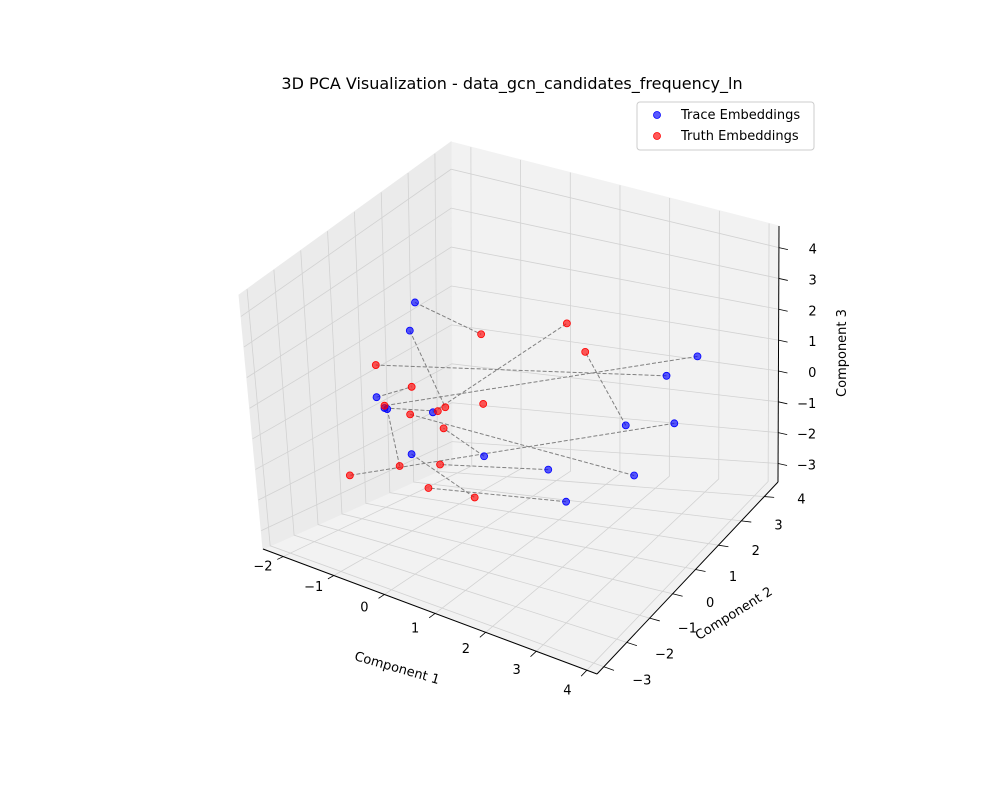 The width and height of the screenshot is (1000, 800). I want to click on z-tick-label: −3, so click(806, 465).